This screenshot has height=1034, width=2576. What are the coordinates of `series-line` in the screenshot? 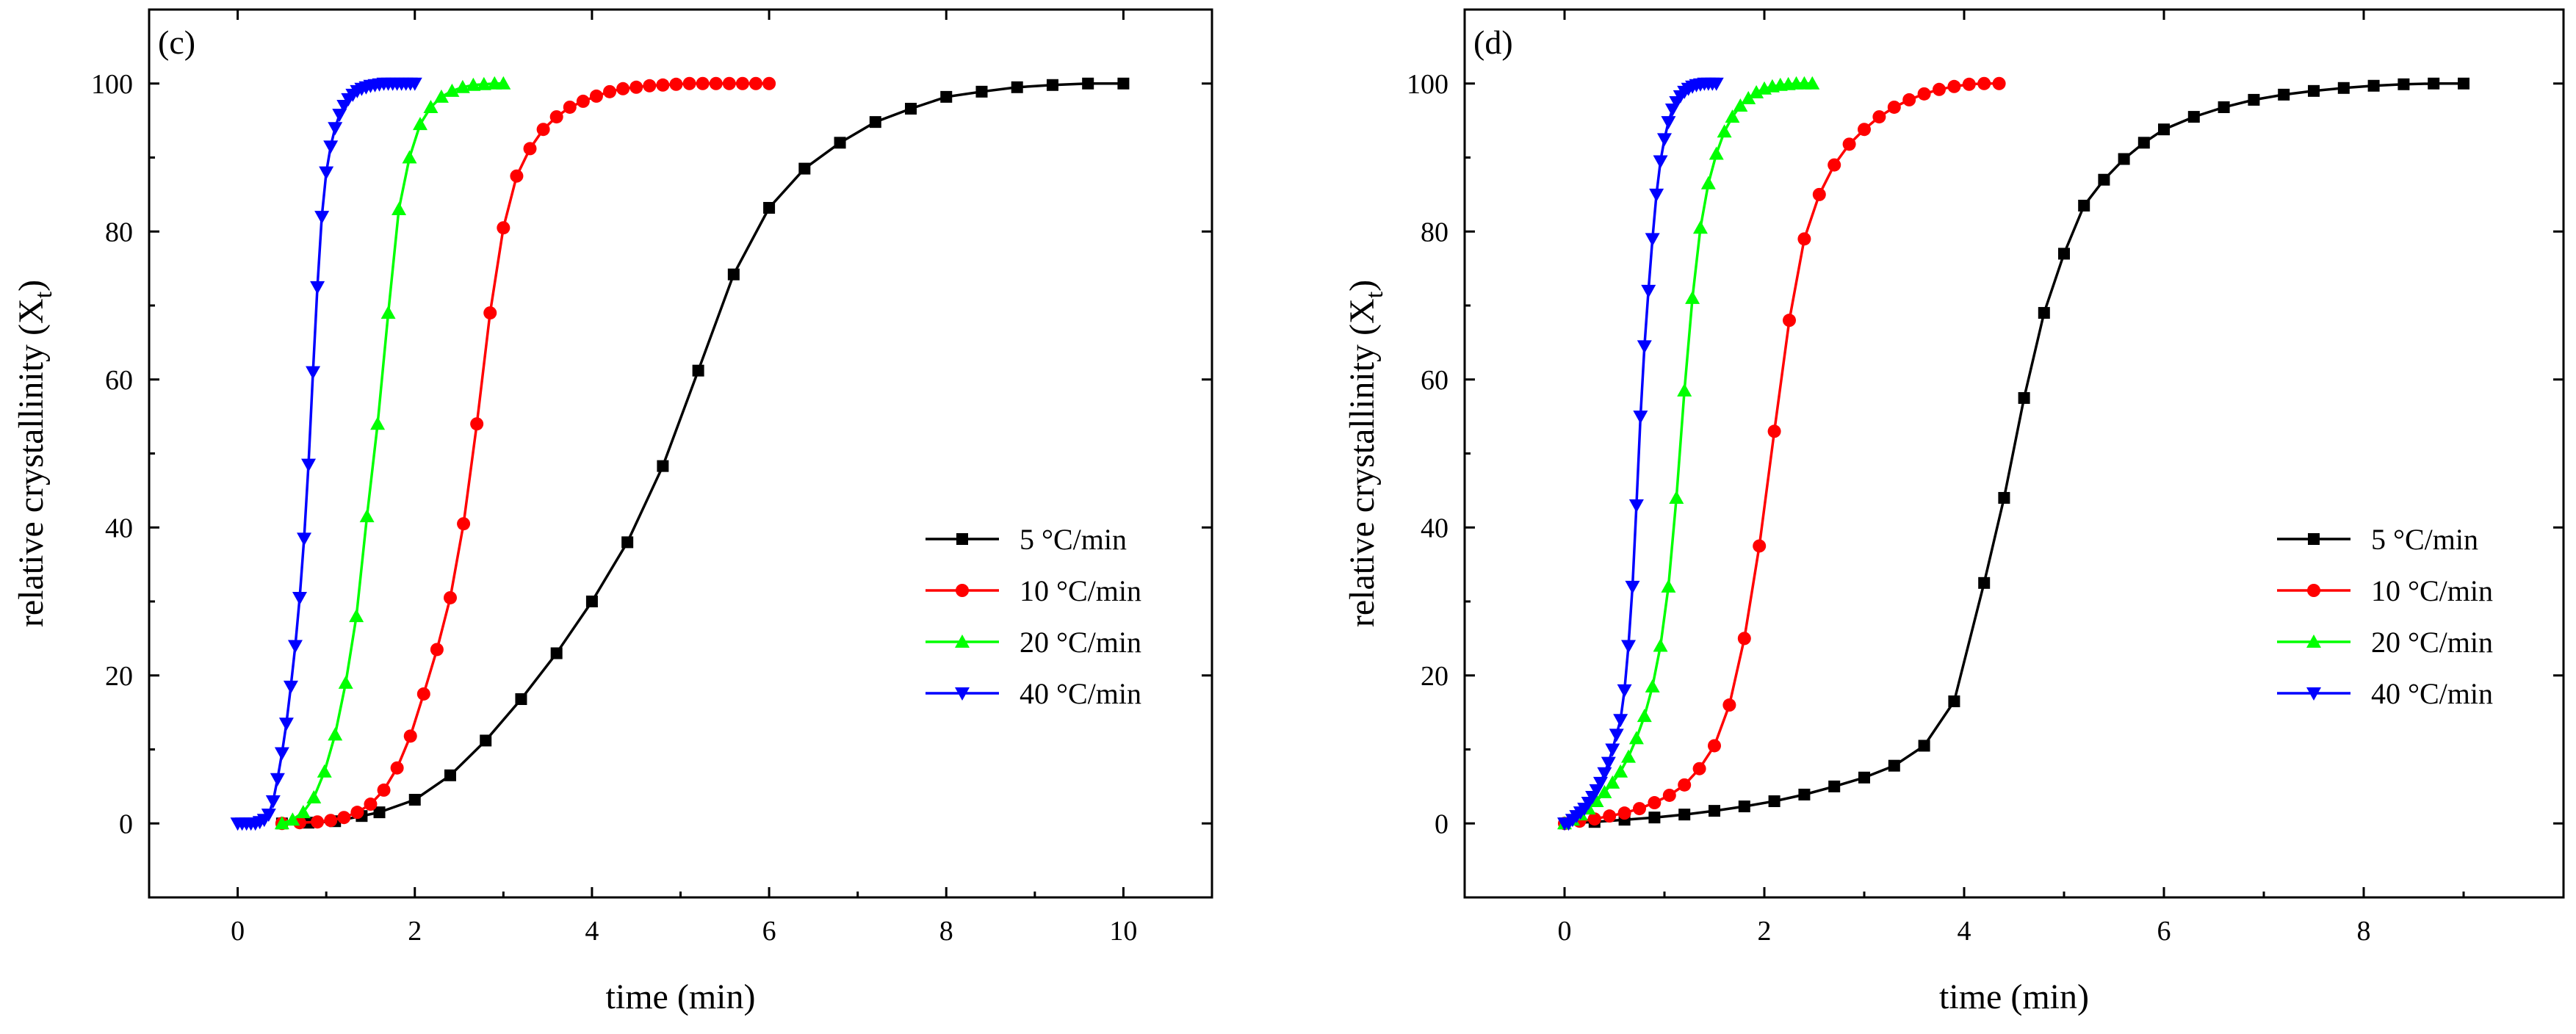 It's located at (525, 453).